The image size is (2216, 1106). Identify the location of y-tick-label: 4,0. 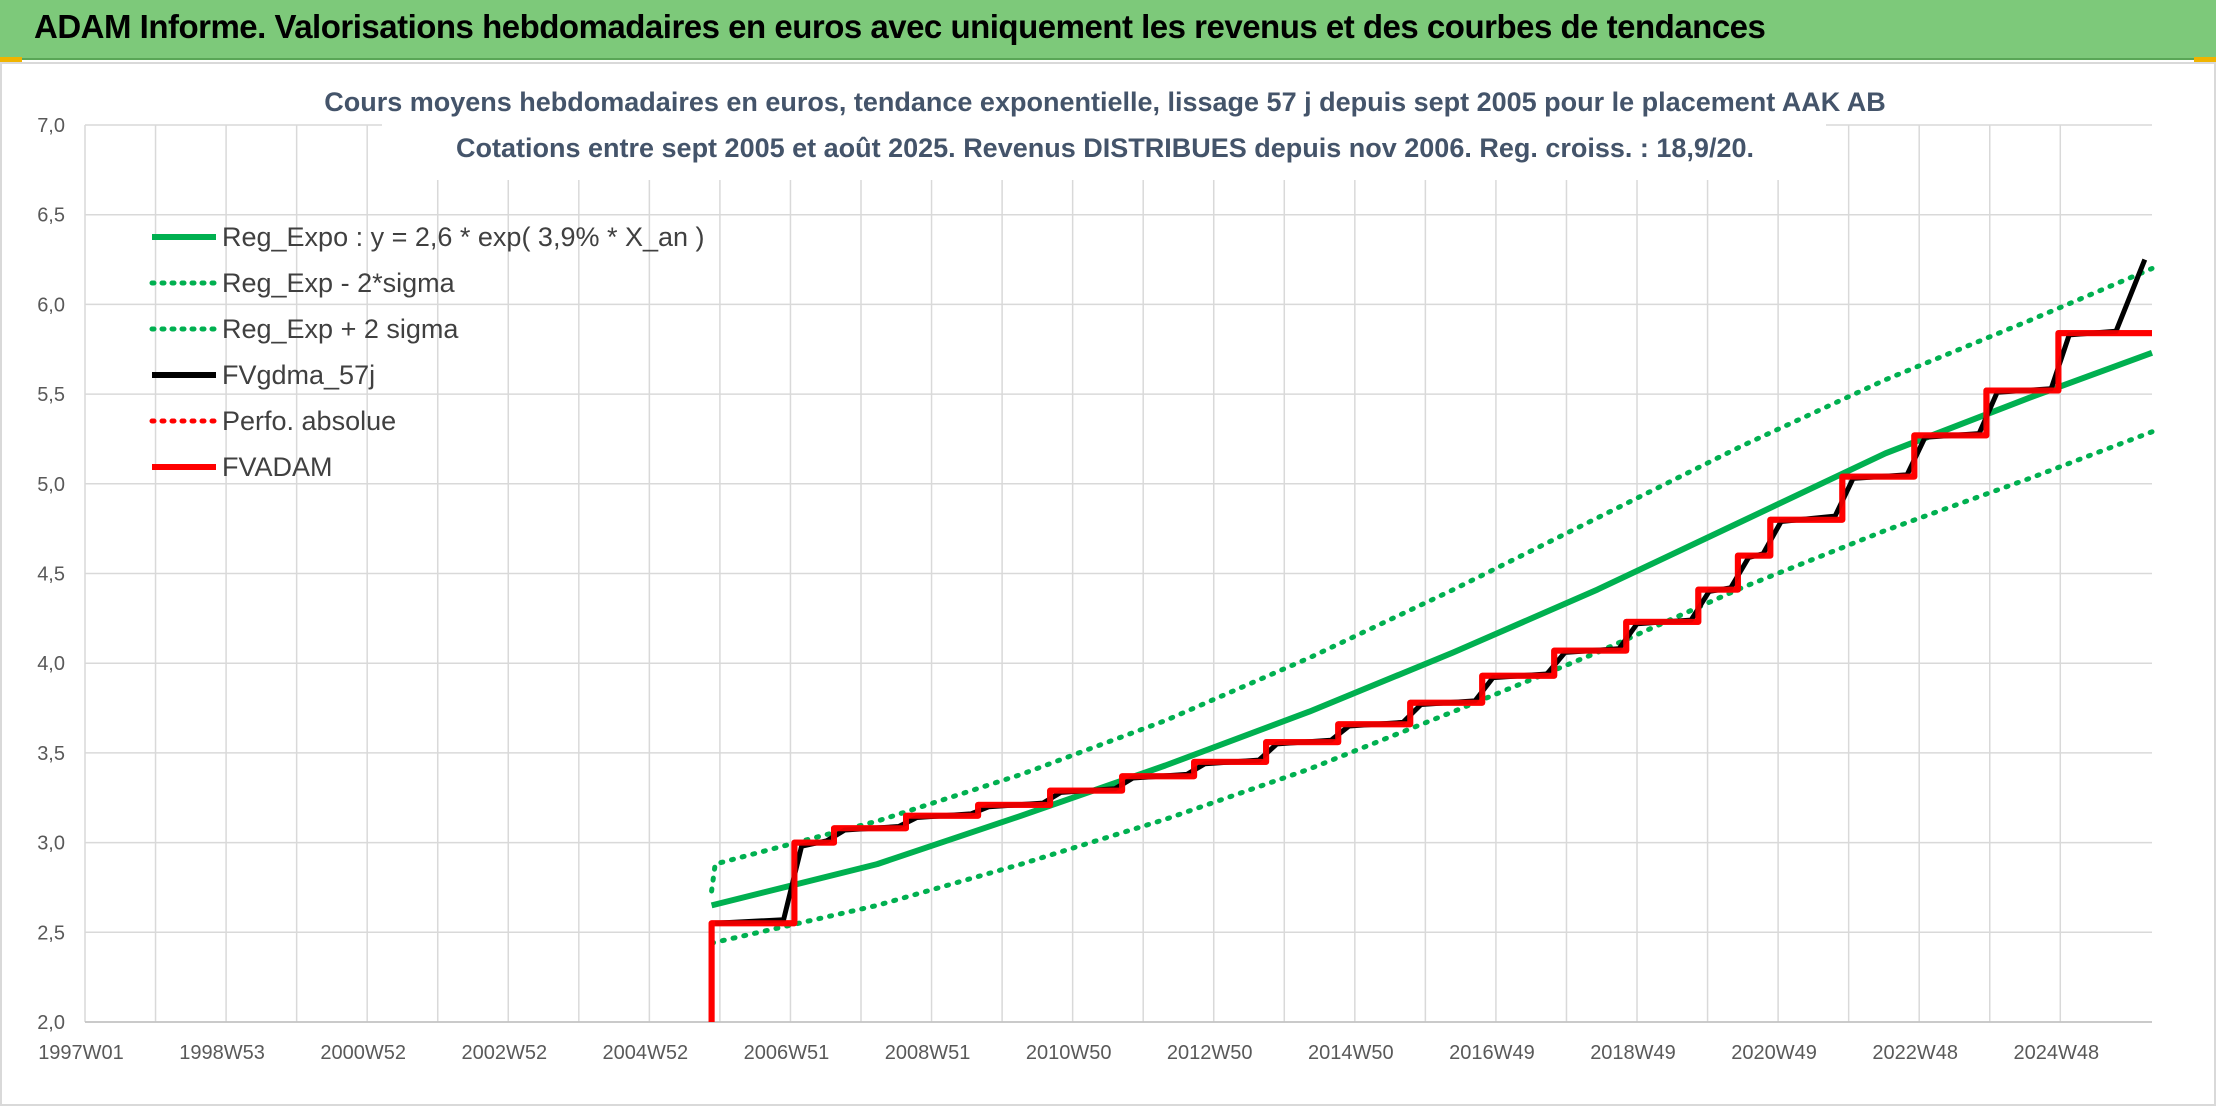
(51, 664).